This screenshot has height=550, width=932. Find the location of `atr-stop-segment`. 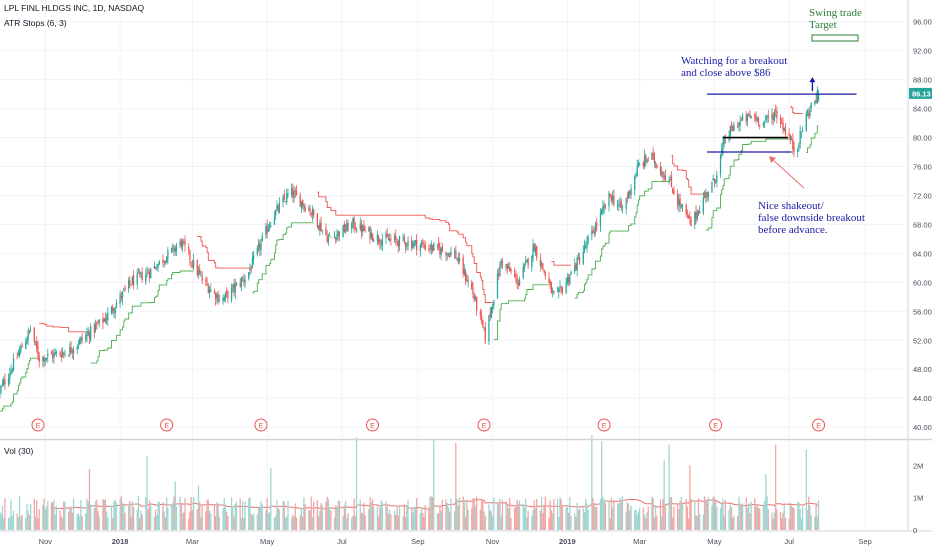

atr-stop-segment is located at coordinates (224, 252).